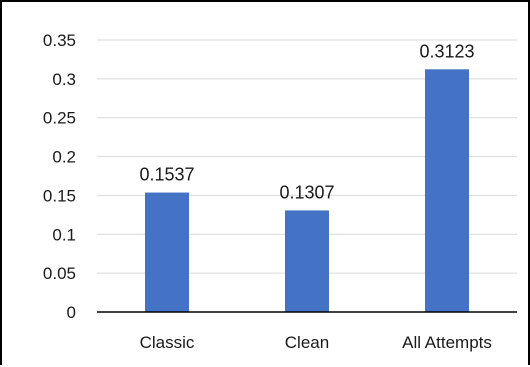 The height and width of the screenshot is (367, 530). I want to click on x-category-label: All Attempts, so click(447, 342).